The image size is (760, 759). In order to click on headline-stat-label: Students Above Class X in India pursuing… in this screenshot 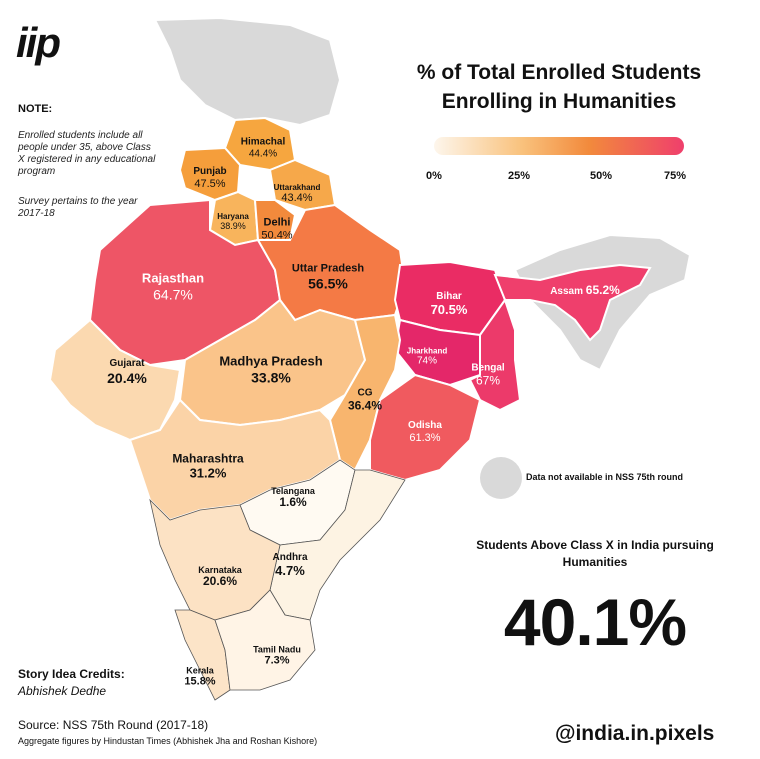, I will do `click(595, 553)`.